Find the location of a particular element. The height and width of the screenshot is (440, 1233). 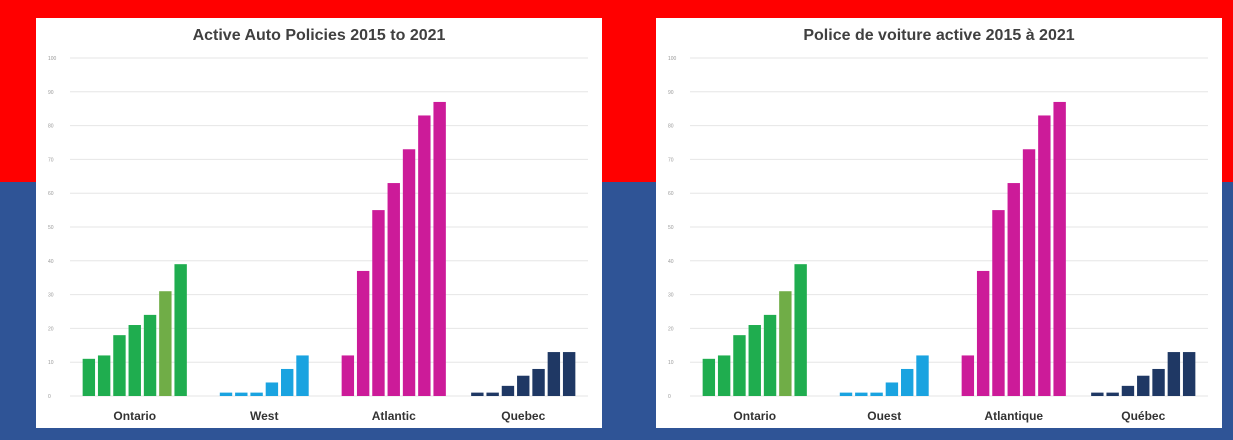

bar-québec-2 is located at coordinates (1112, 394).